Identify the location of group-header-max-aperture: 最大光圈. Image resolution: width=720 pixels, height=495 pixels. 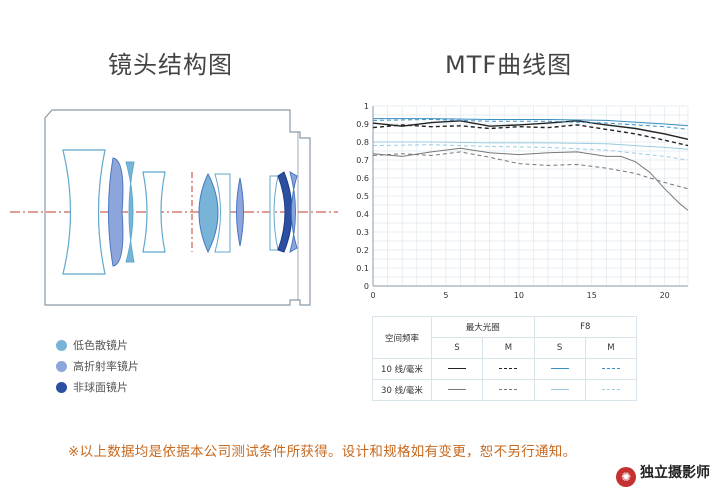
(483, 327).